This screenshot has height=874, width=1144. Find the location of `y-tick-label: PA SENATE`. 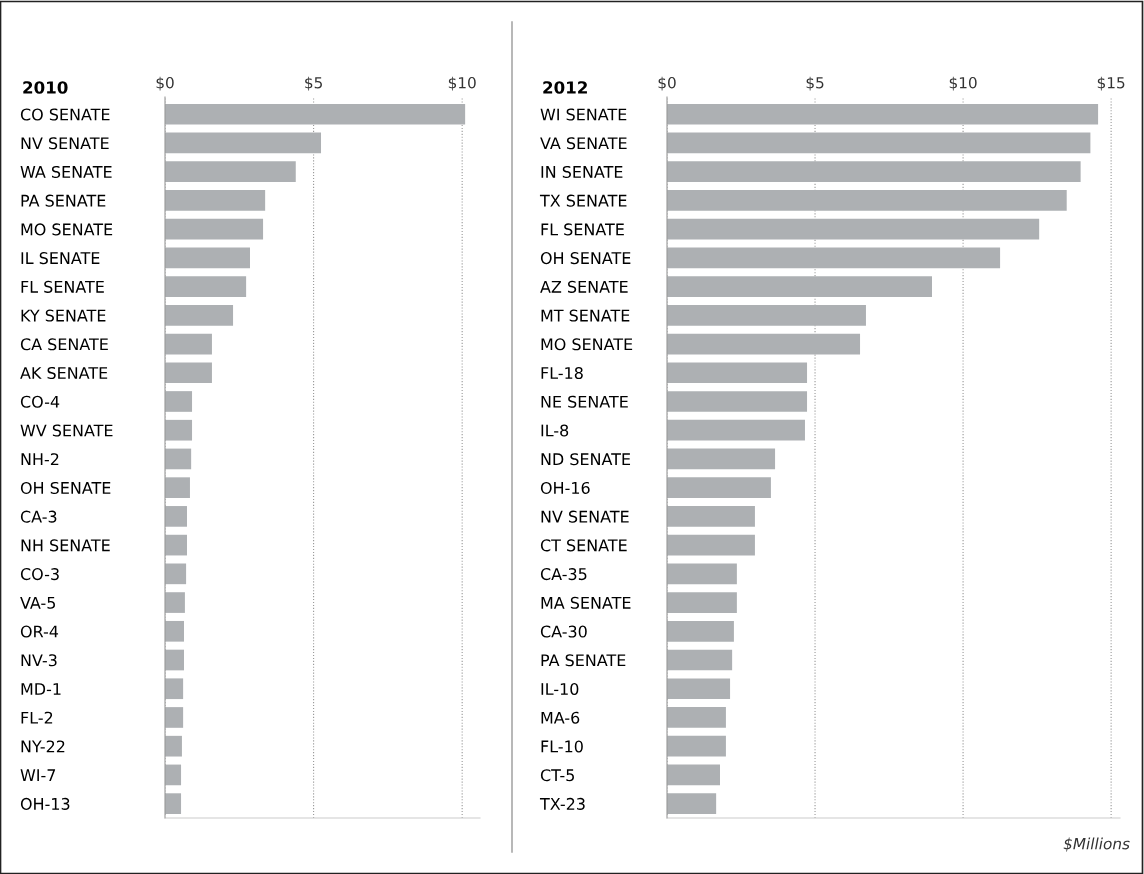

y-tick-label: PA SENATE is located at coordinates (583, 660).